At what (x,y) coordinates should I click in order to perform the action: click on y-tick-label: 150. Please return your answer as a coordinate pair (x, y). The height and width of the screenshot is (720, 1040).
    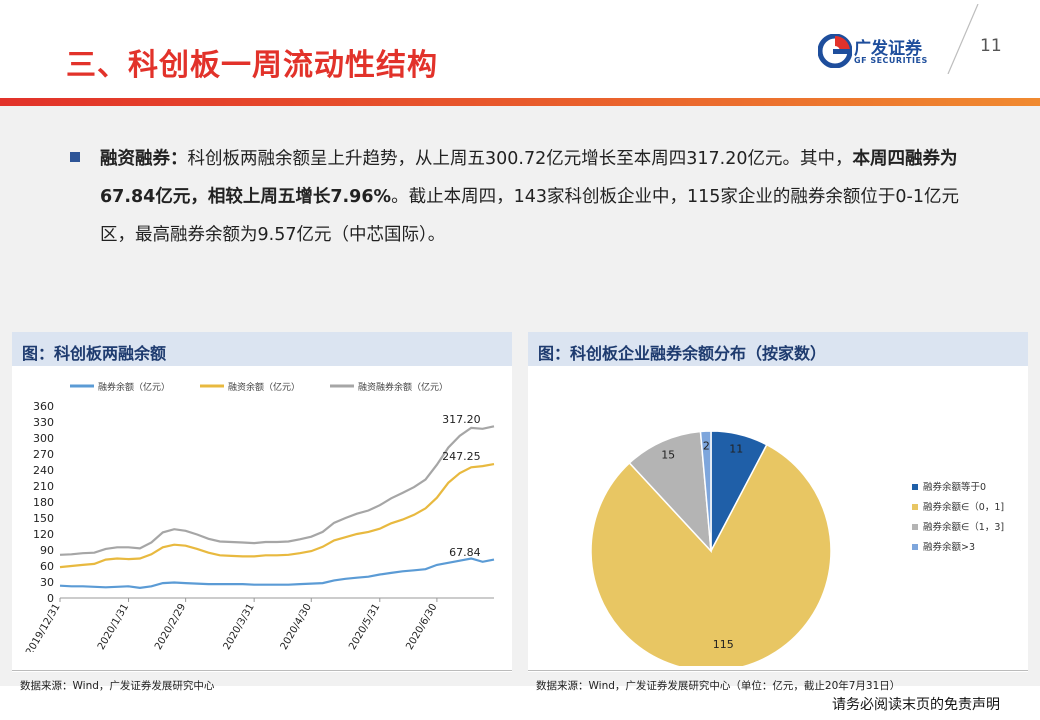
    Looking at the image, I should click on (43, 518).